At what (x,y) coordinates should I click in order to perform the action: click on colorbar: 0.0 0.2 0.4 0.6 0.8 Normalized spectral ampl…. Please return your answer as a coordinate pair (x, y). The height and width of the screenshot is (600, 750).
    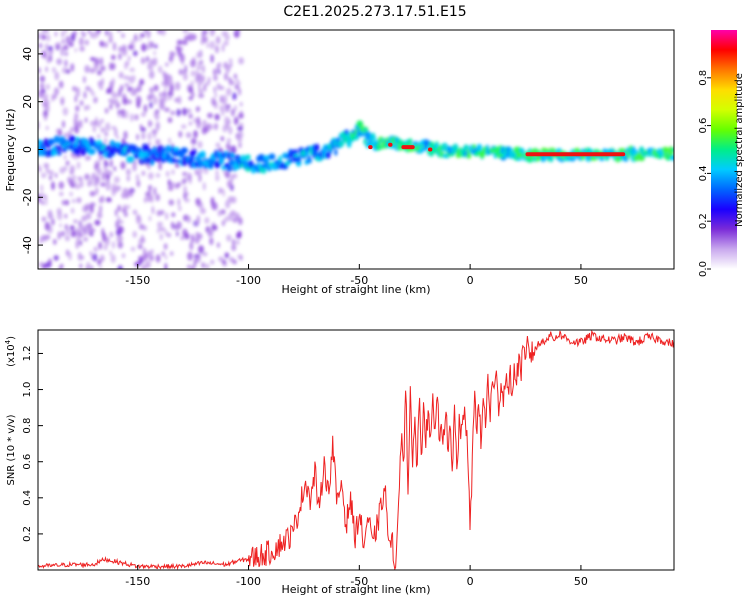
    Looking at the image, I should click on (721, 153).